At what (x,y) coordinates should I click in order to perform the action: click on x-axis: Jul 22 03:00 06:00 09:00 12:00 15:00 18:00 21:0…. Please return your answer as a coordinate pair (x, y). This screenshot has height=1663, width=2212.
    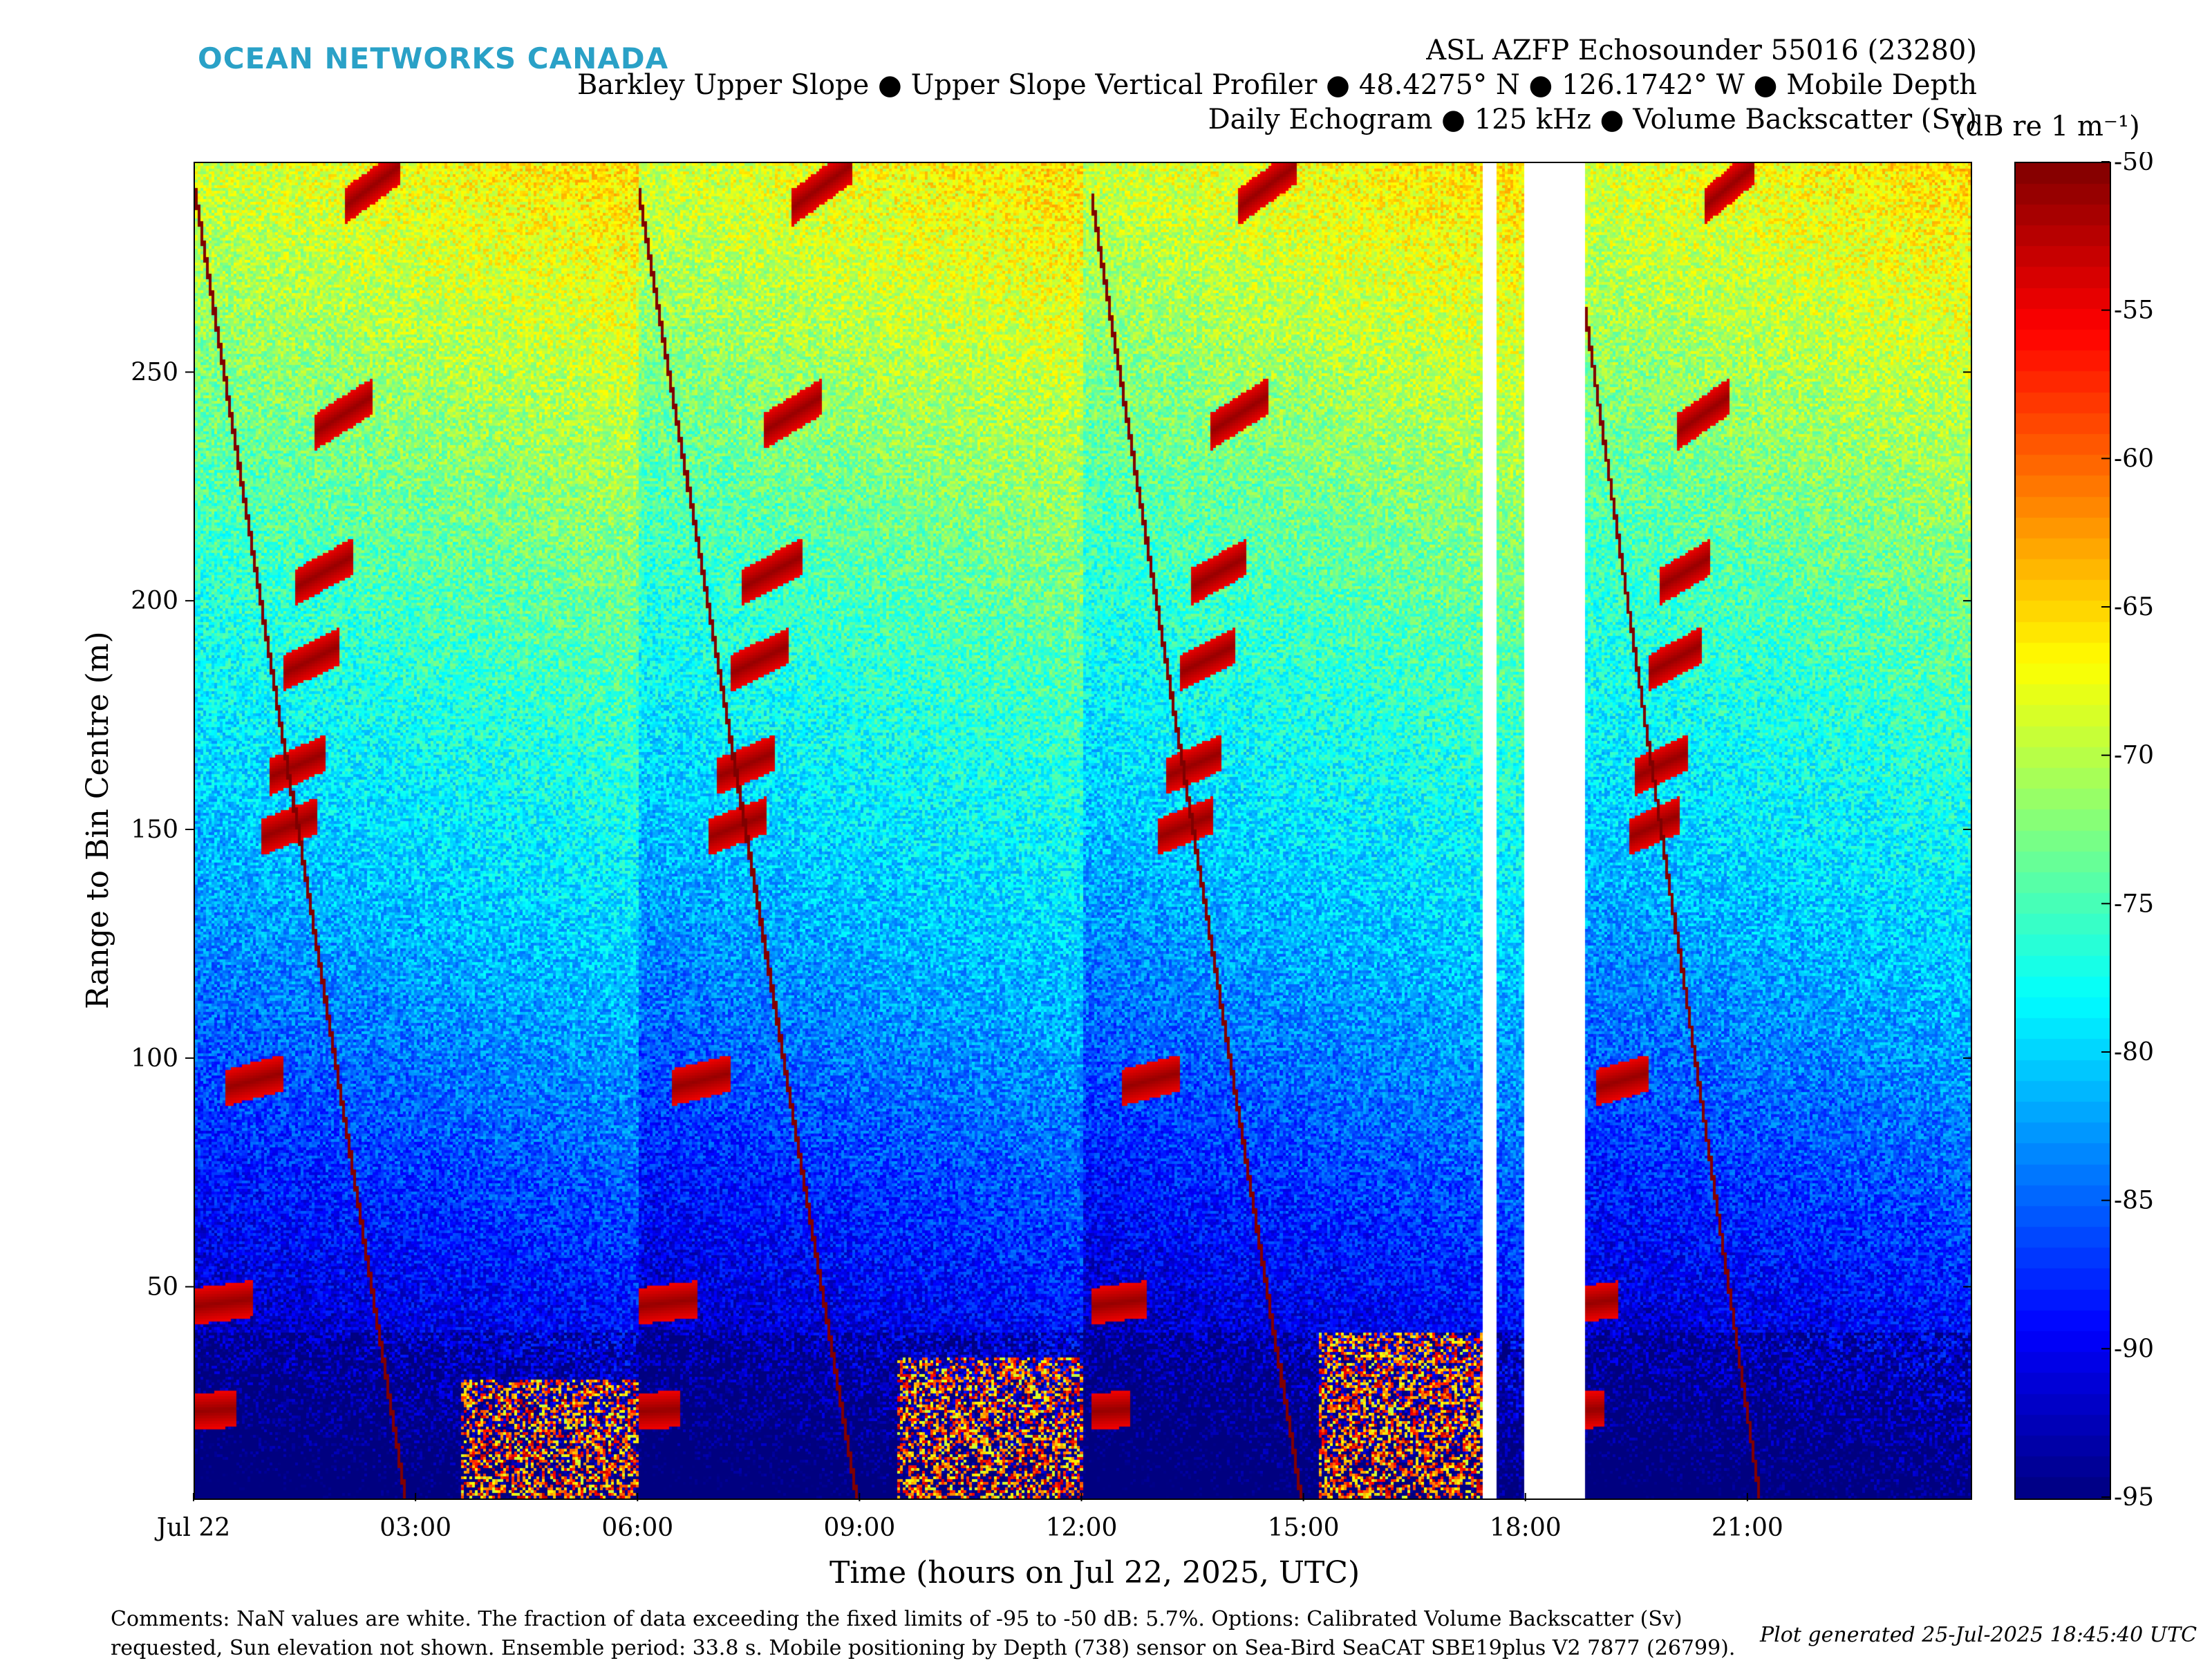
    Looking at the image, I should click on (969, 1517).